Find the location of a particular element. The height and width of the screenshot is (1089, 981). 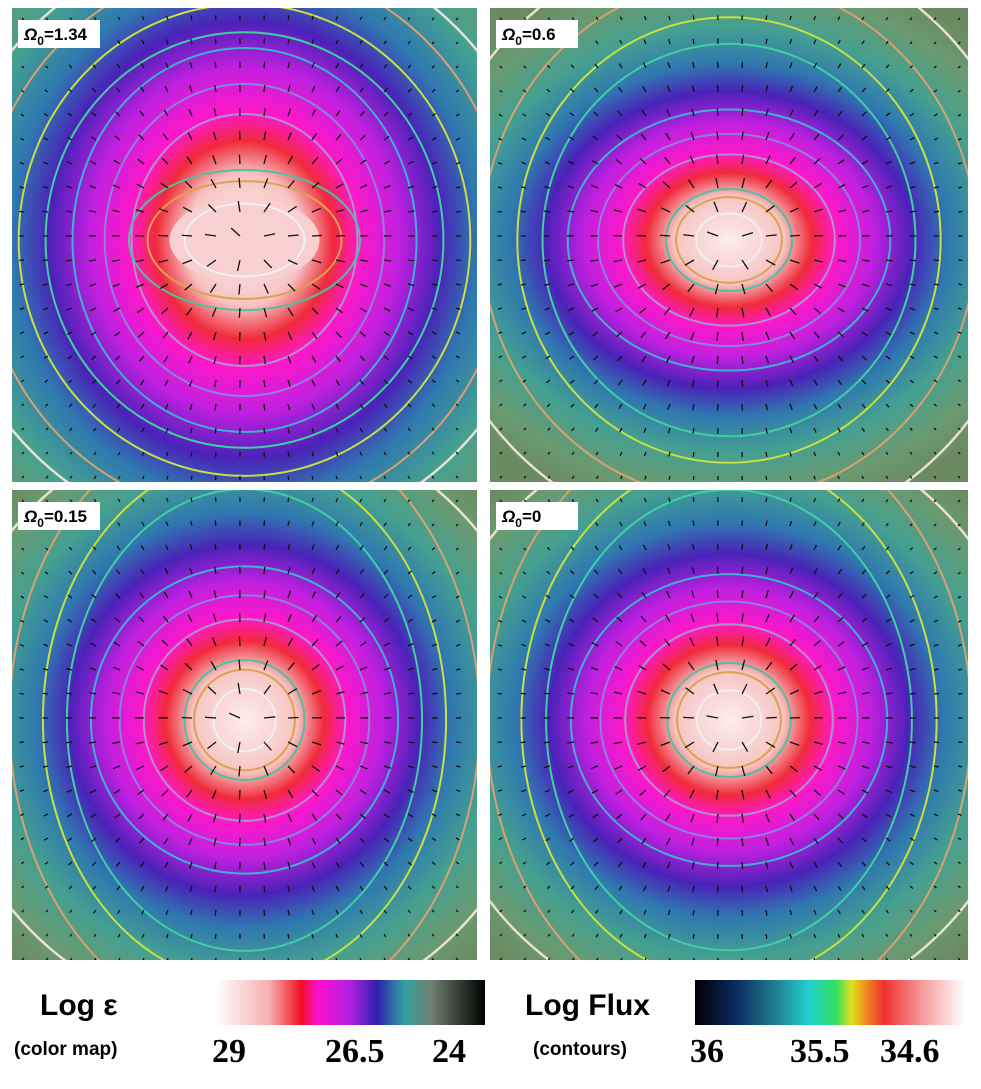

label-box is located at coordinates (537, 516).